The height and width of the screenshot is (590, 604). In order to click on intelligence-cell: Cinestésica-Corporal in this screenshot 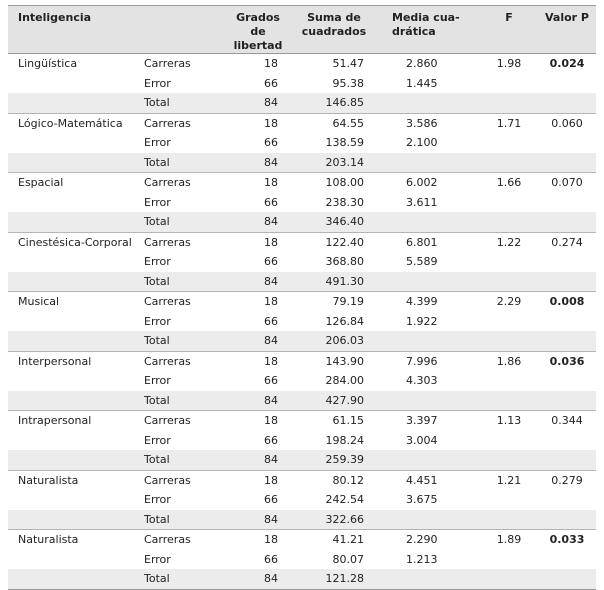, I will do `click(74, 241)`.